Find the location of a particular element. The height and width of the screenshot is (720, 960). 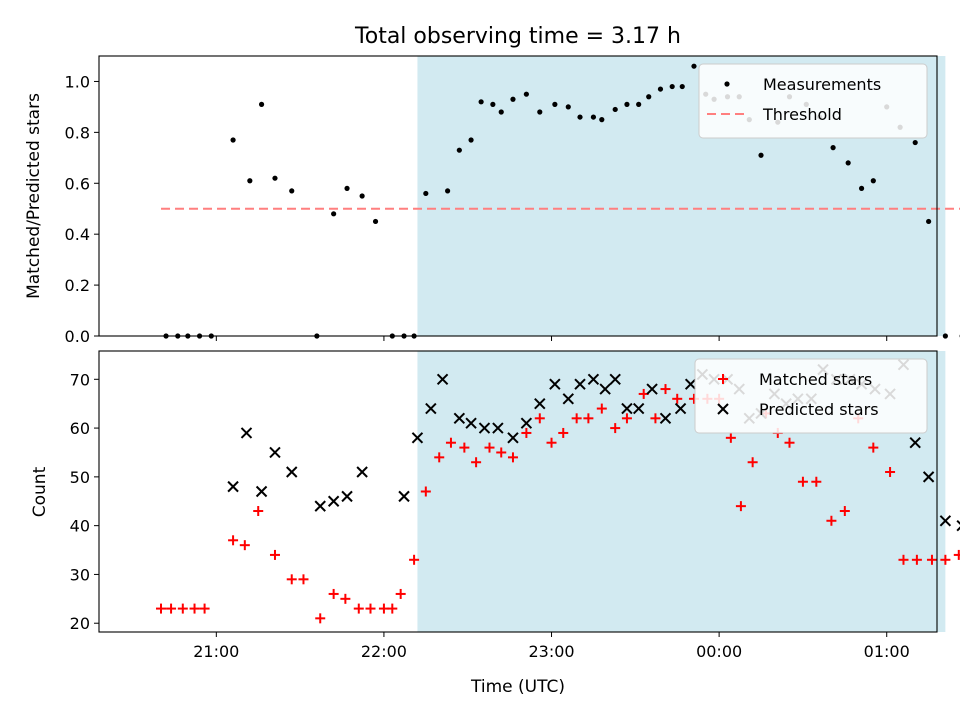

x-tick-label-1: 22:00 is located at coordinates (384, 651).